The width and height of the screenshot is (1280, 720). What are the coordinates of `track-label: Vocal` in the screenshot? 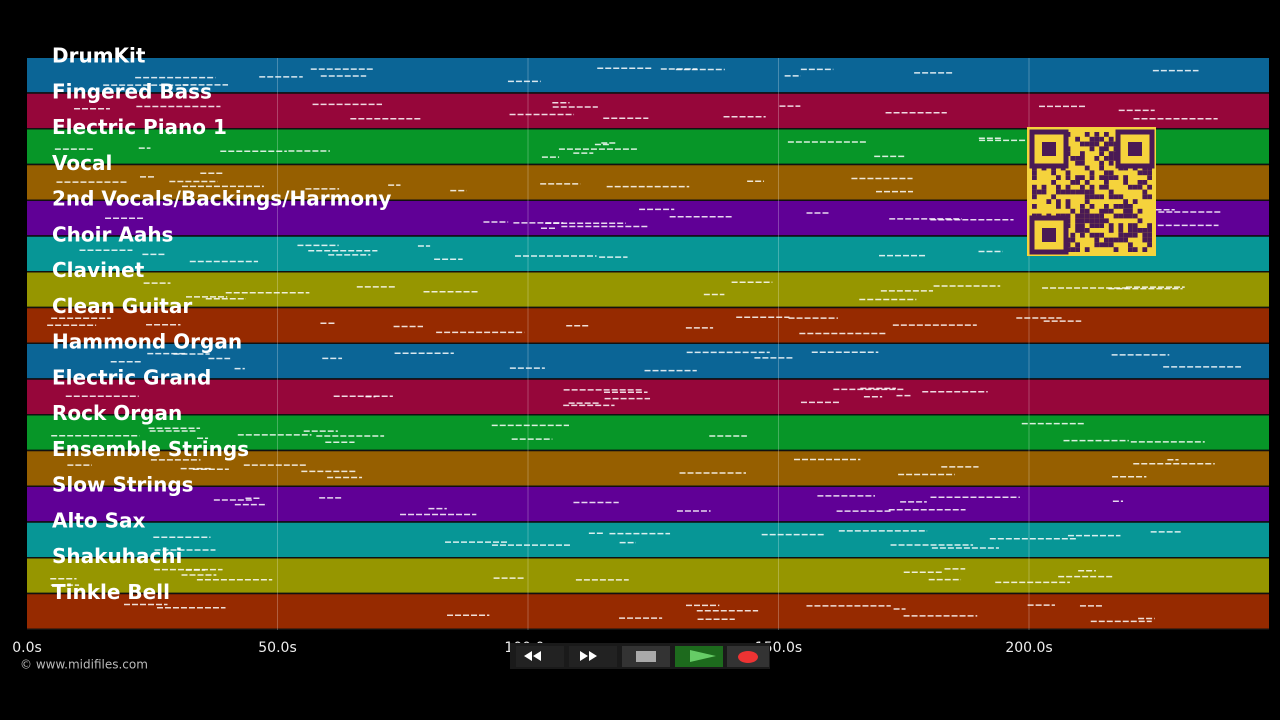 It's located at (82, 163).